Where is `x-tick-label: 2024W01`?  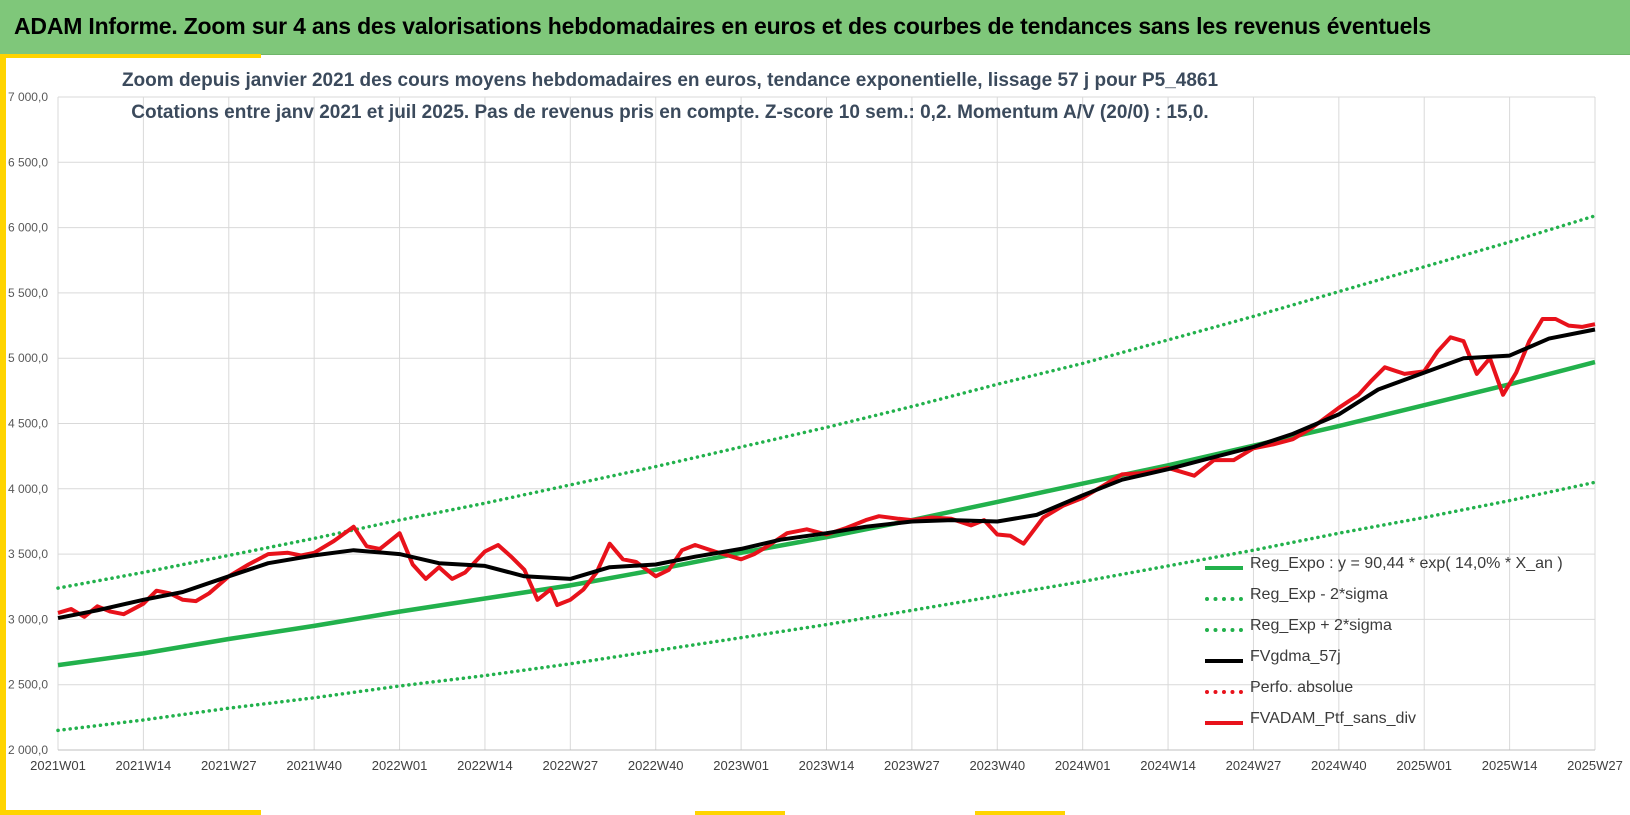 x-tick-label: 2024W01 is located at coordinates (1083, 765).